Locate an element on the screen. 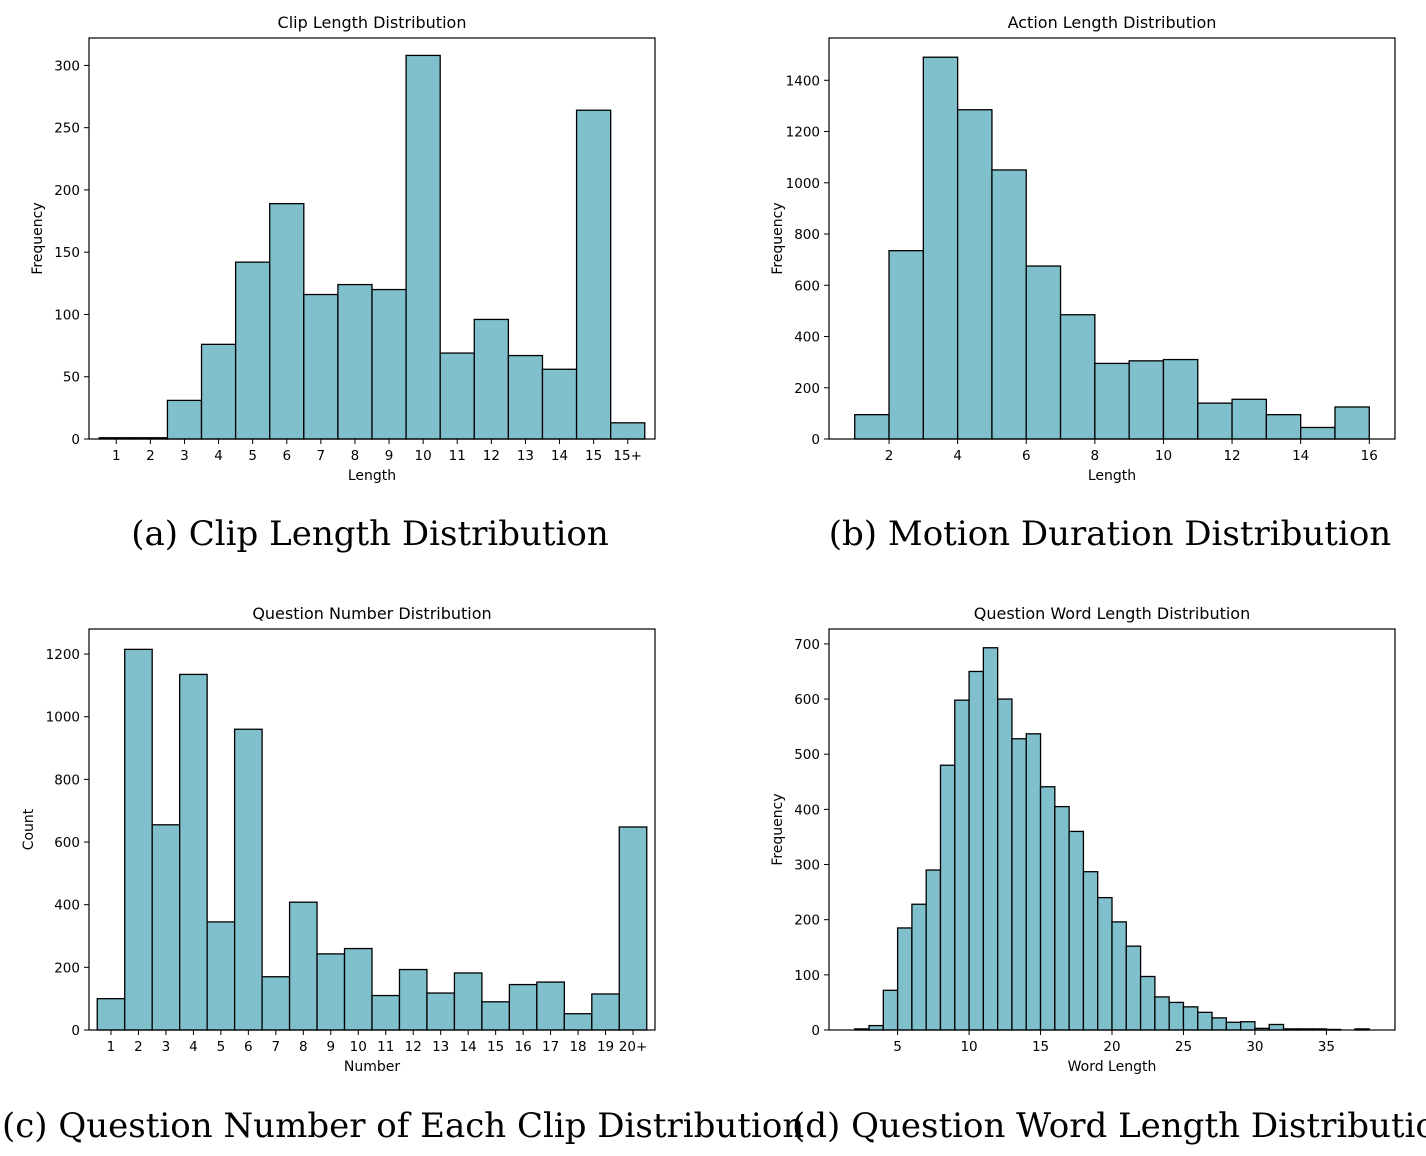 The image size is (1426, 1156). chart1-ylabel: Frequency is located at coordinates (38, 238).